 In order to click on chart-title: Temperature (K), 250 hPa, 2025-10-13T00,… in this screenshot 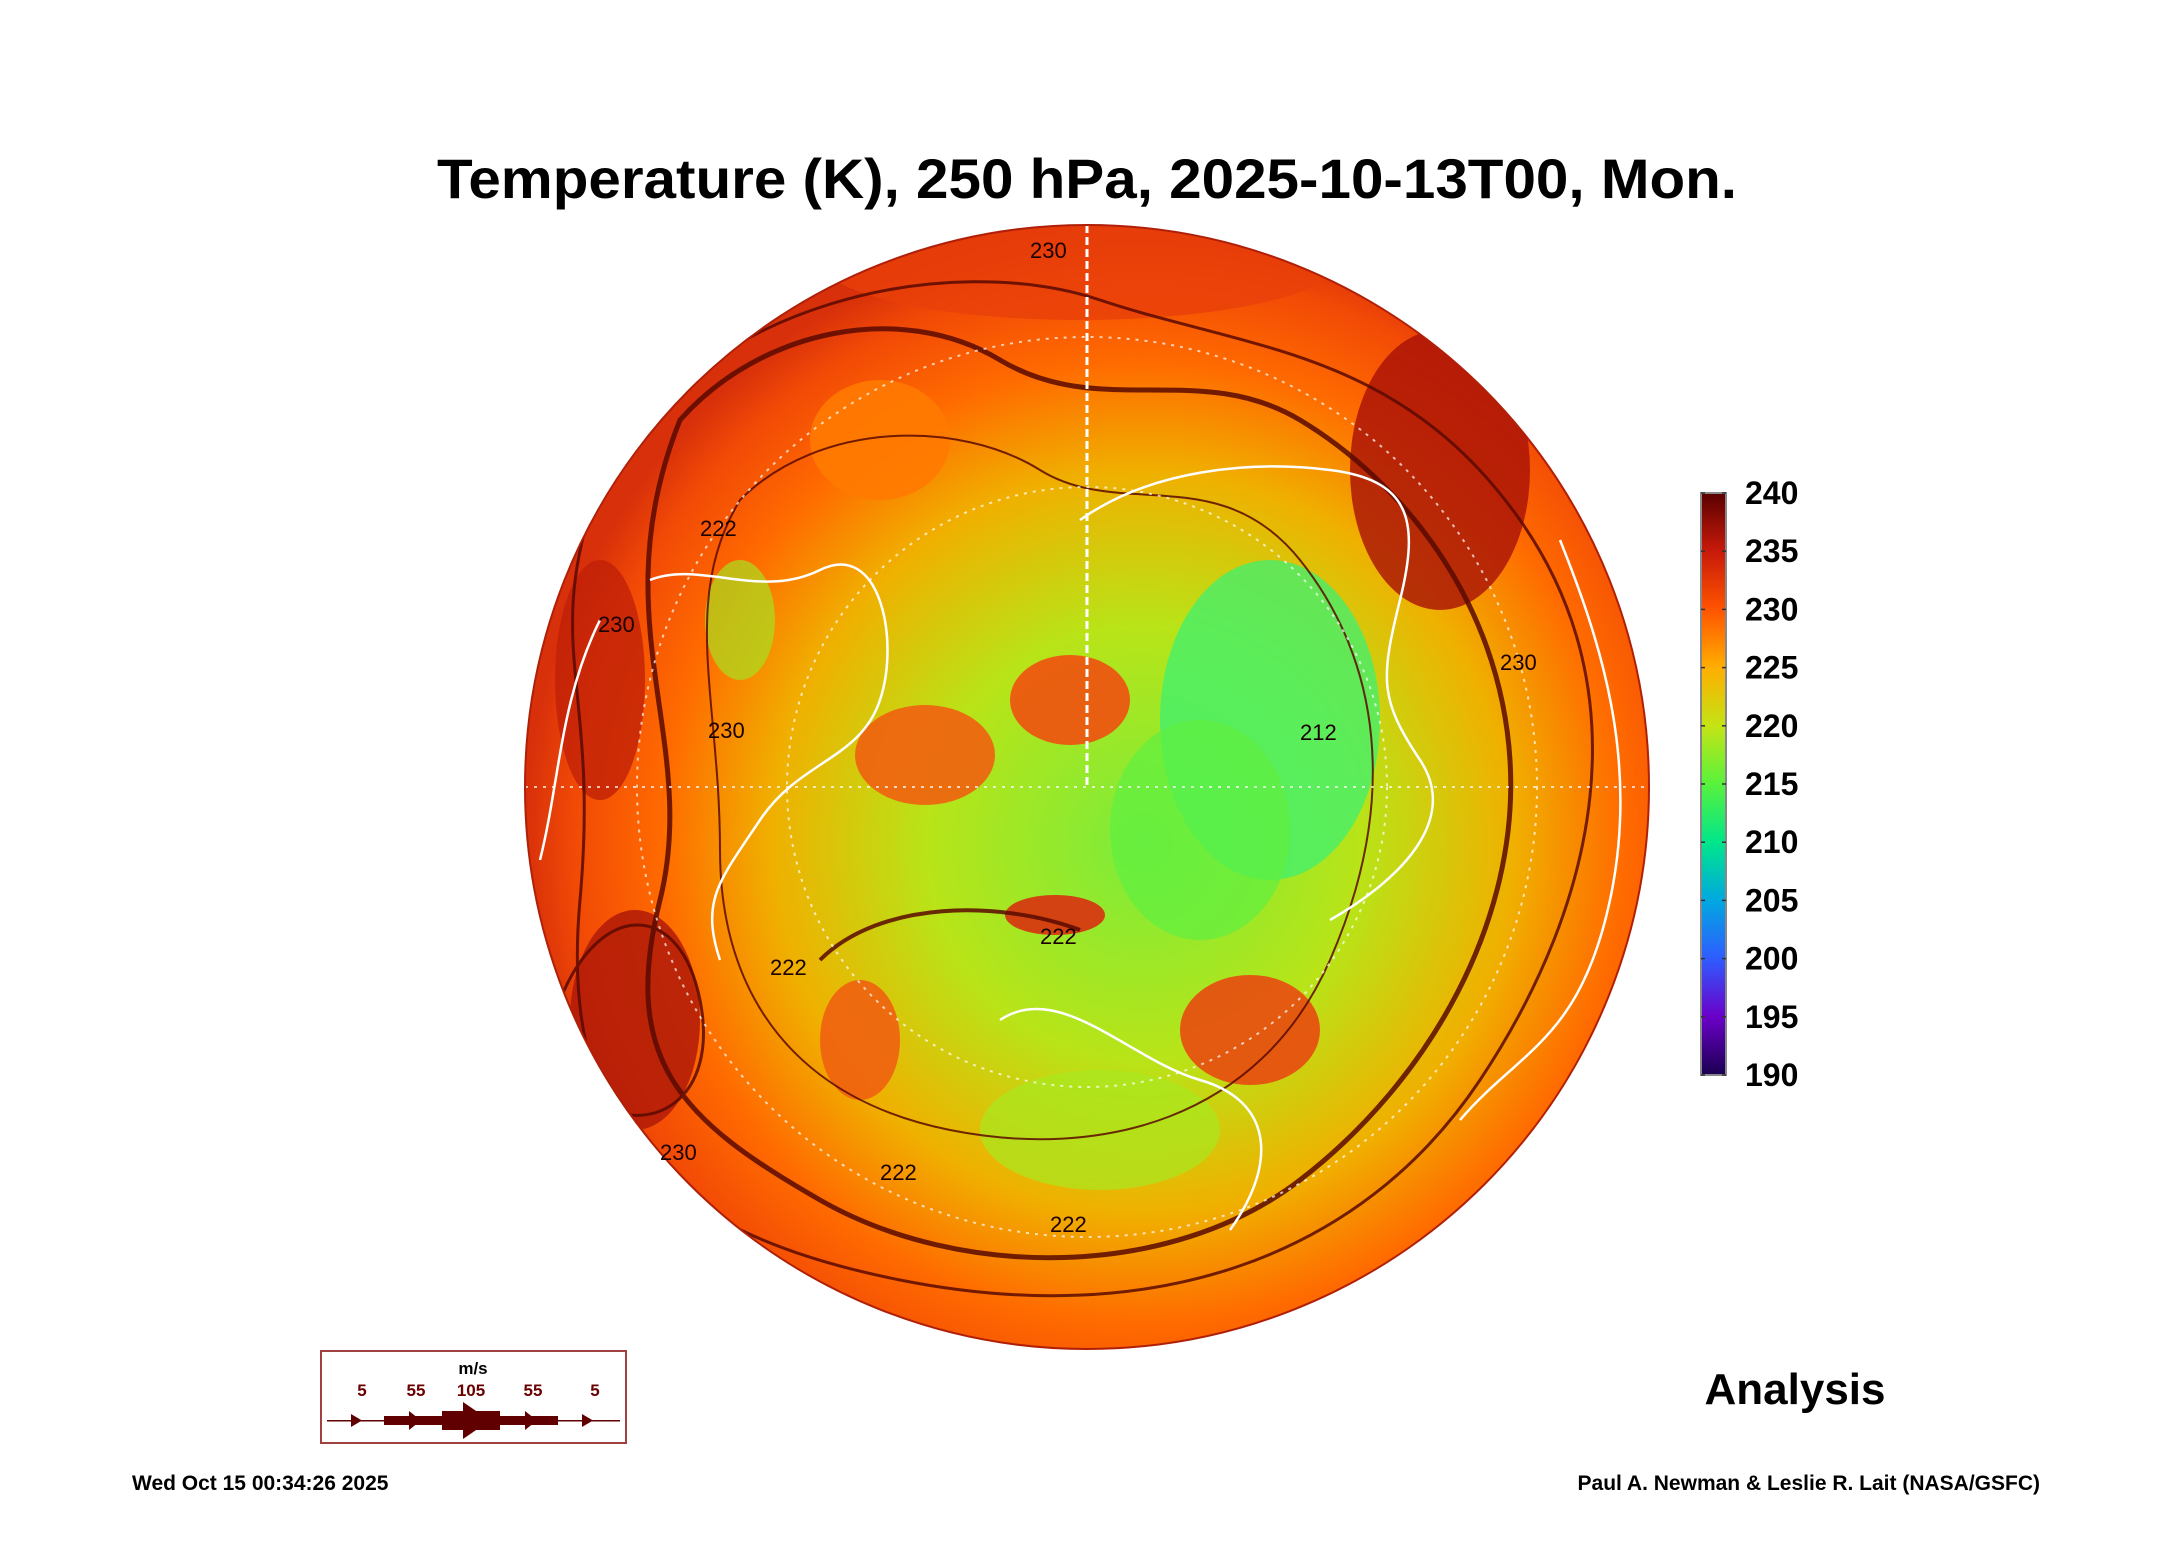, I will do `click(1087, 178)`.